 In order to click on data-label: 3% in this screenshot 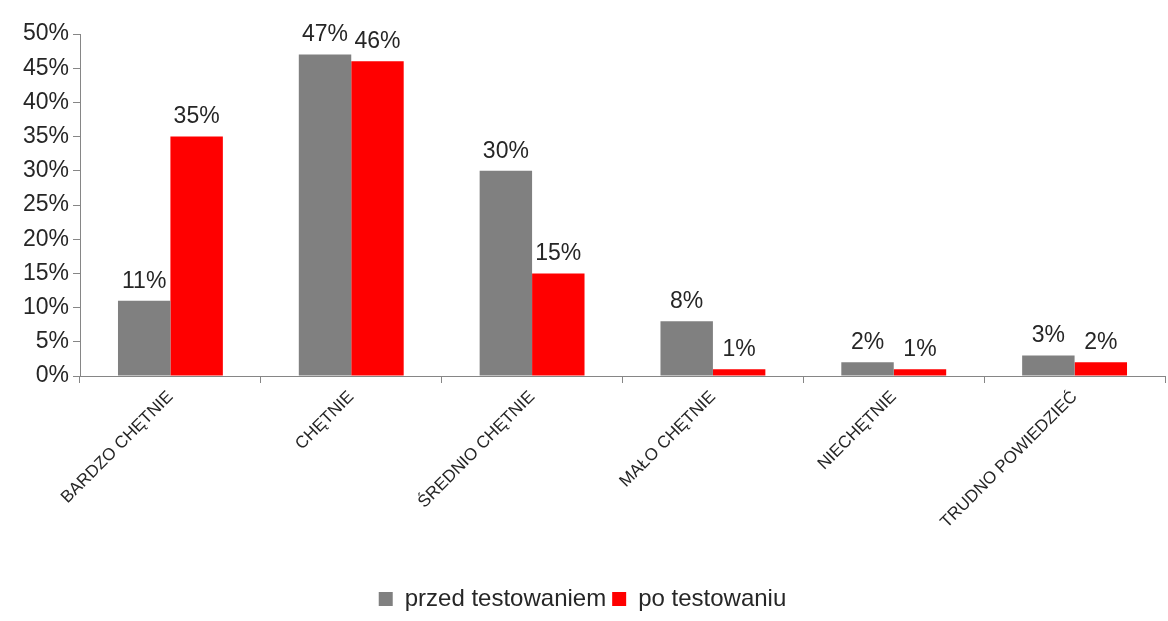, I will do `click(1048, 334)`.